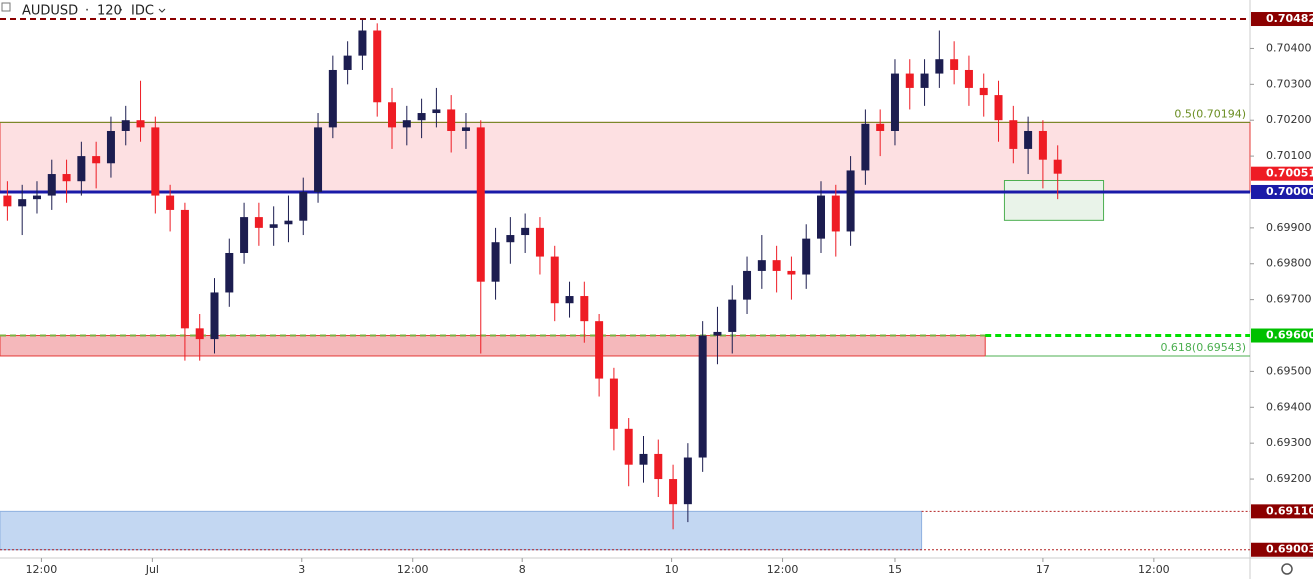 This screenshot has width=1313, height=579. What do you see at coordinates (522, 569) in the screenshot?
I see `x-tick-label: 8` at bounding box center [522, 569].